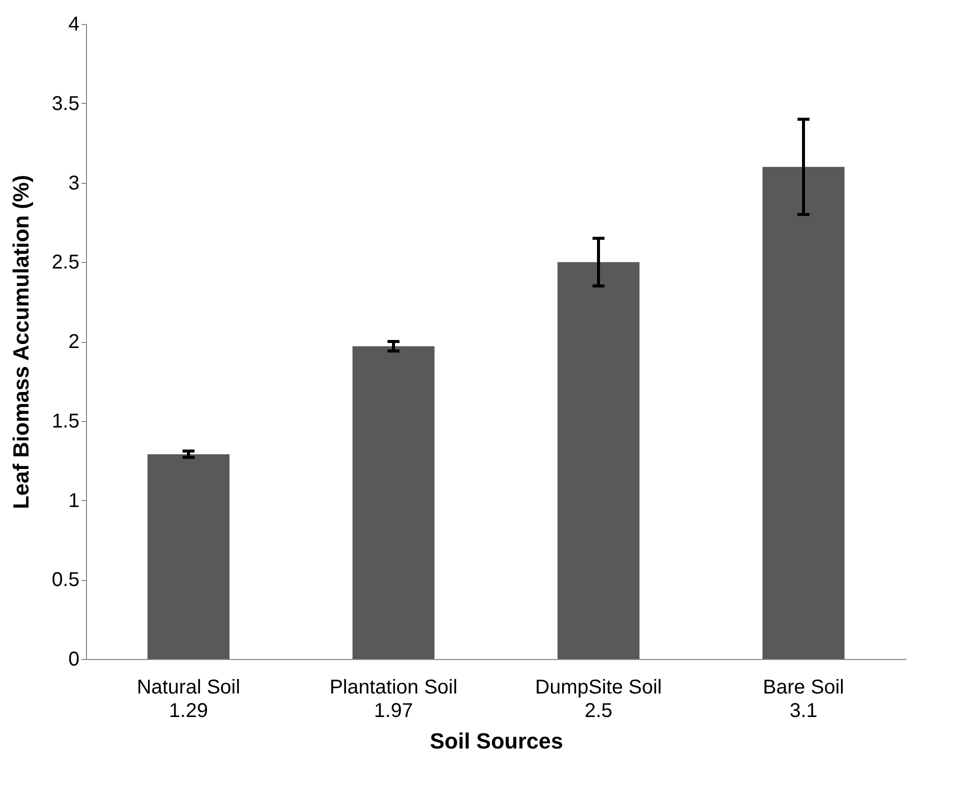 The height and width of the screenshot is (785, 968). What do you see at coordinates (74, 659) in the screenshot?
I see `y-tick-label: 0` at bounding box center [74, 659].